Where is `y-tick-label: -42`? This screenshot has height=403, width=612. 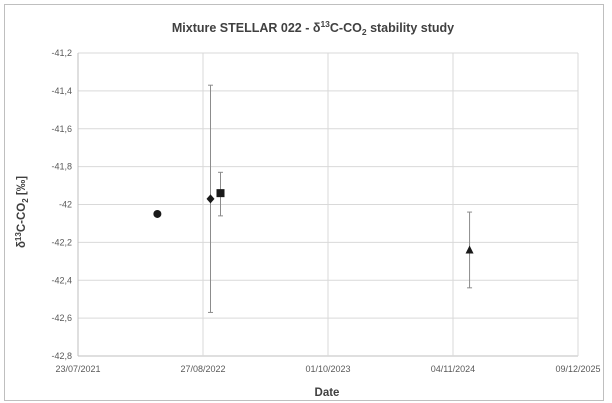
y-tick-label: -42 is located at coordinates (65, 205).